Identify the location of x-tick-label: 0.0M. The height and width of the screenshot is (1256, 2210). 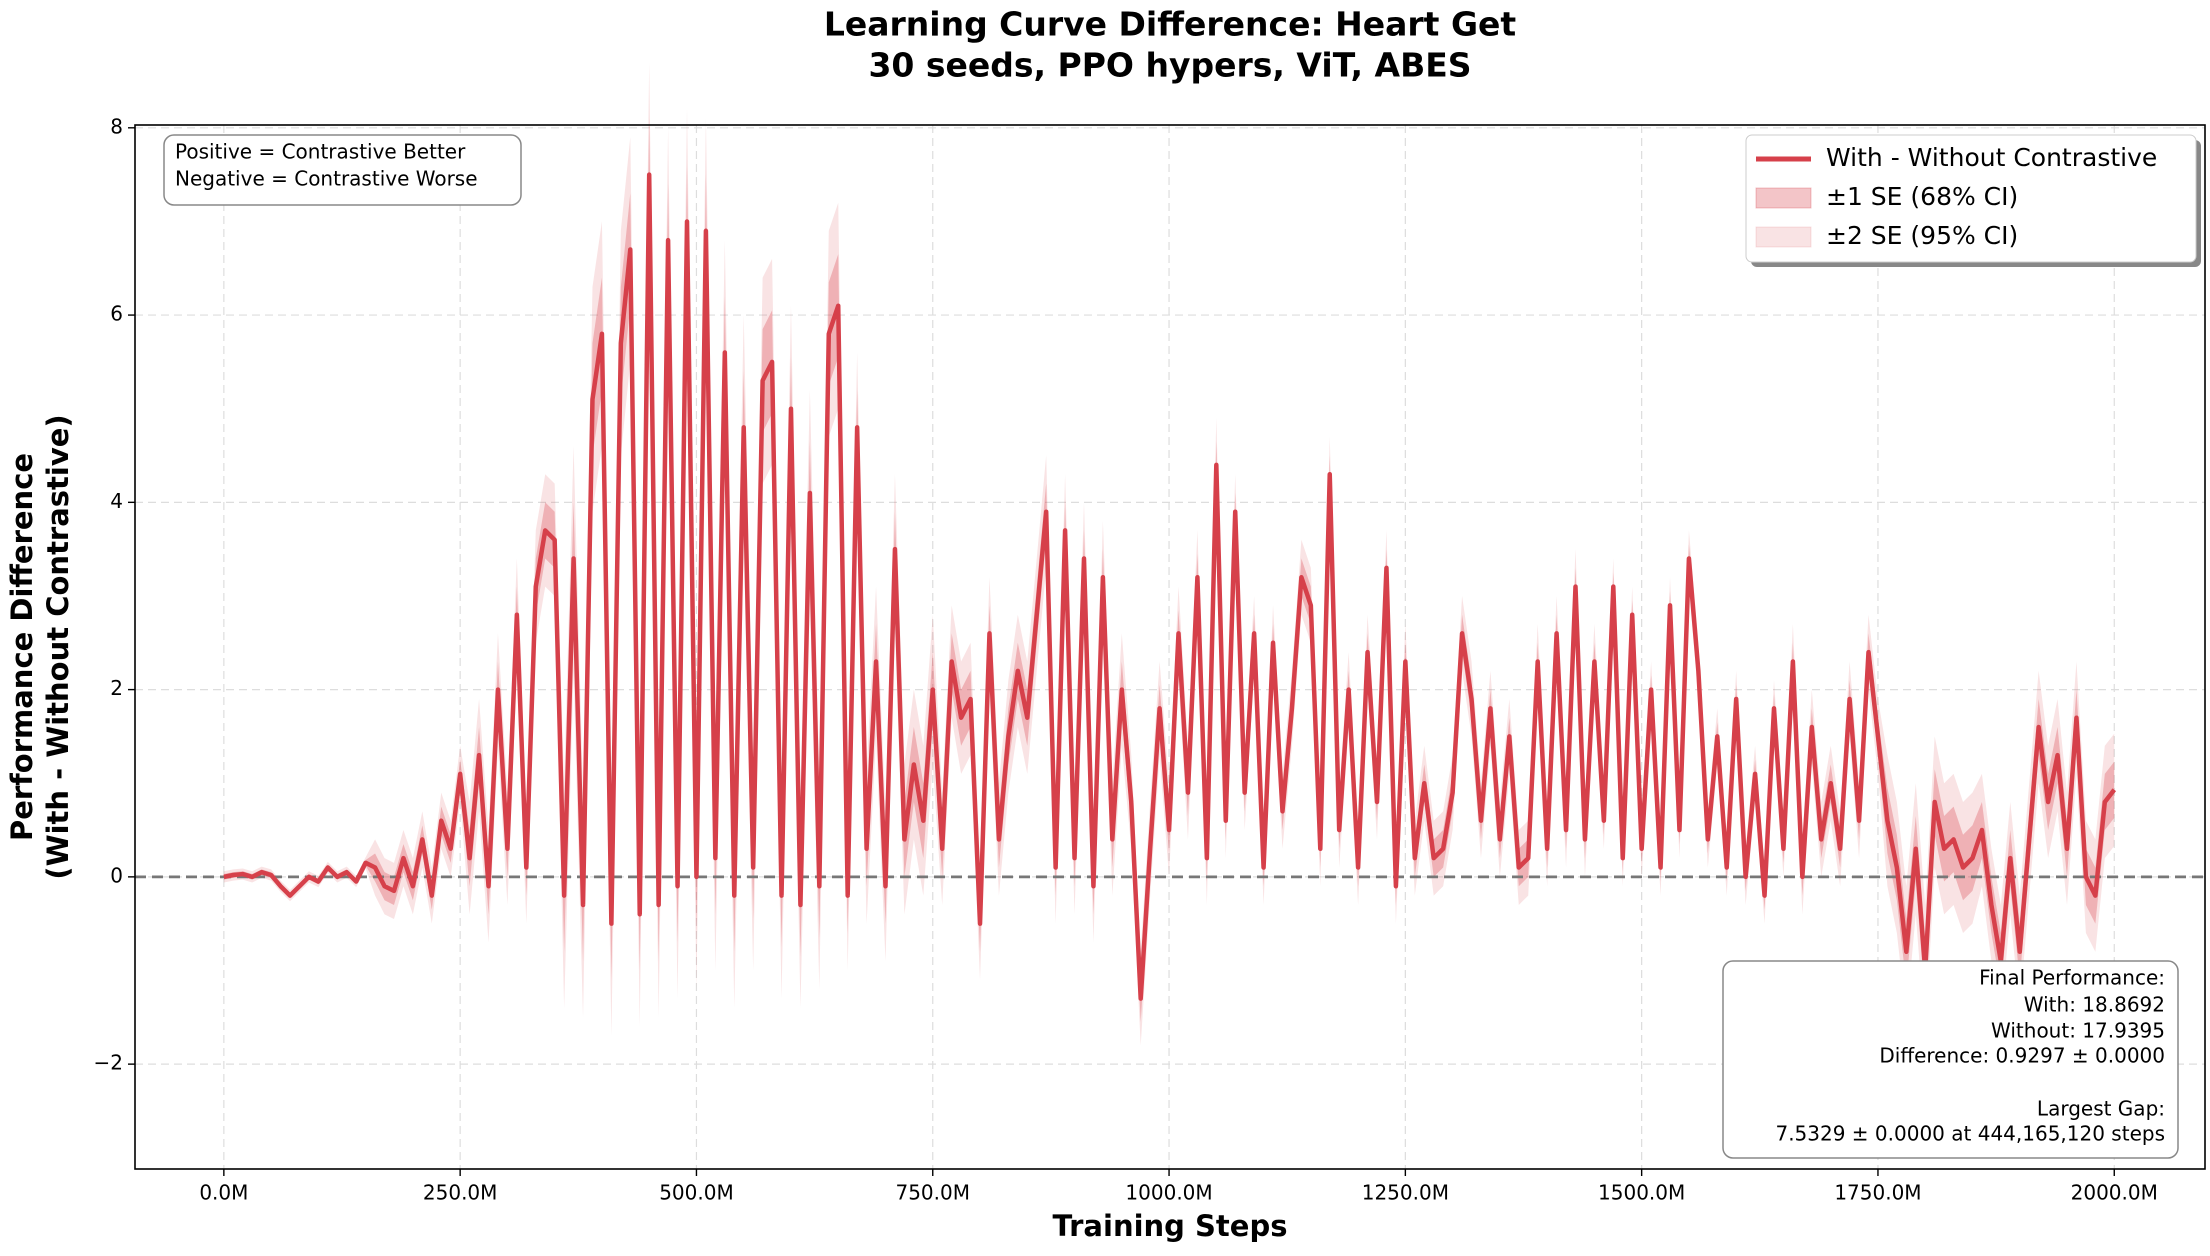
(223, 1193).